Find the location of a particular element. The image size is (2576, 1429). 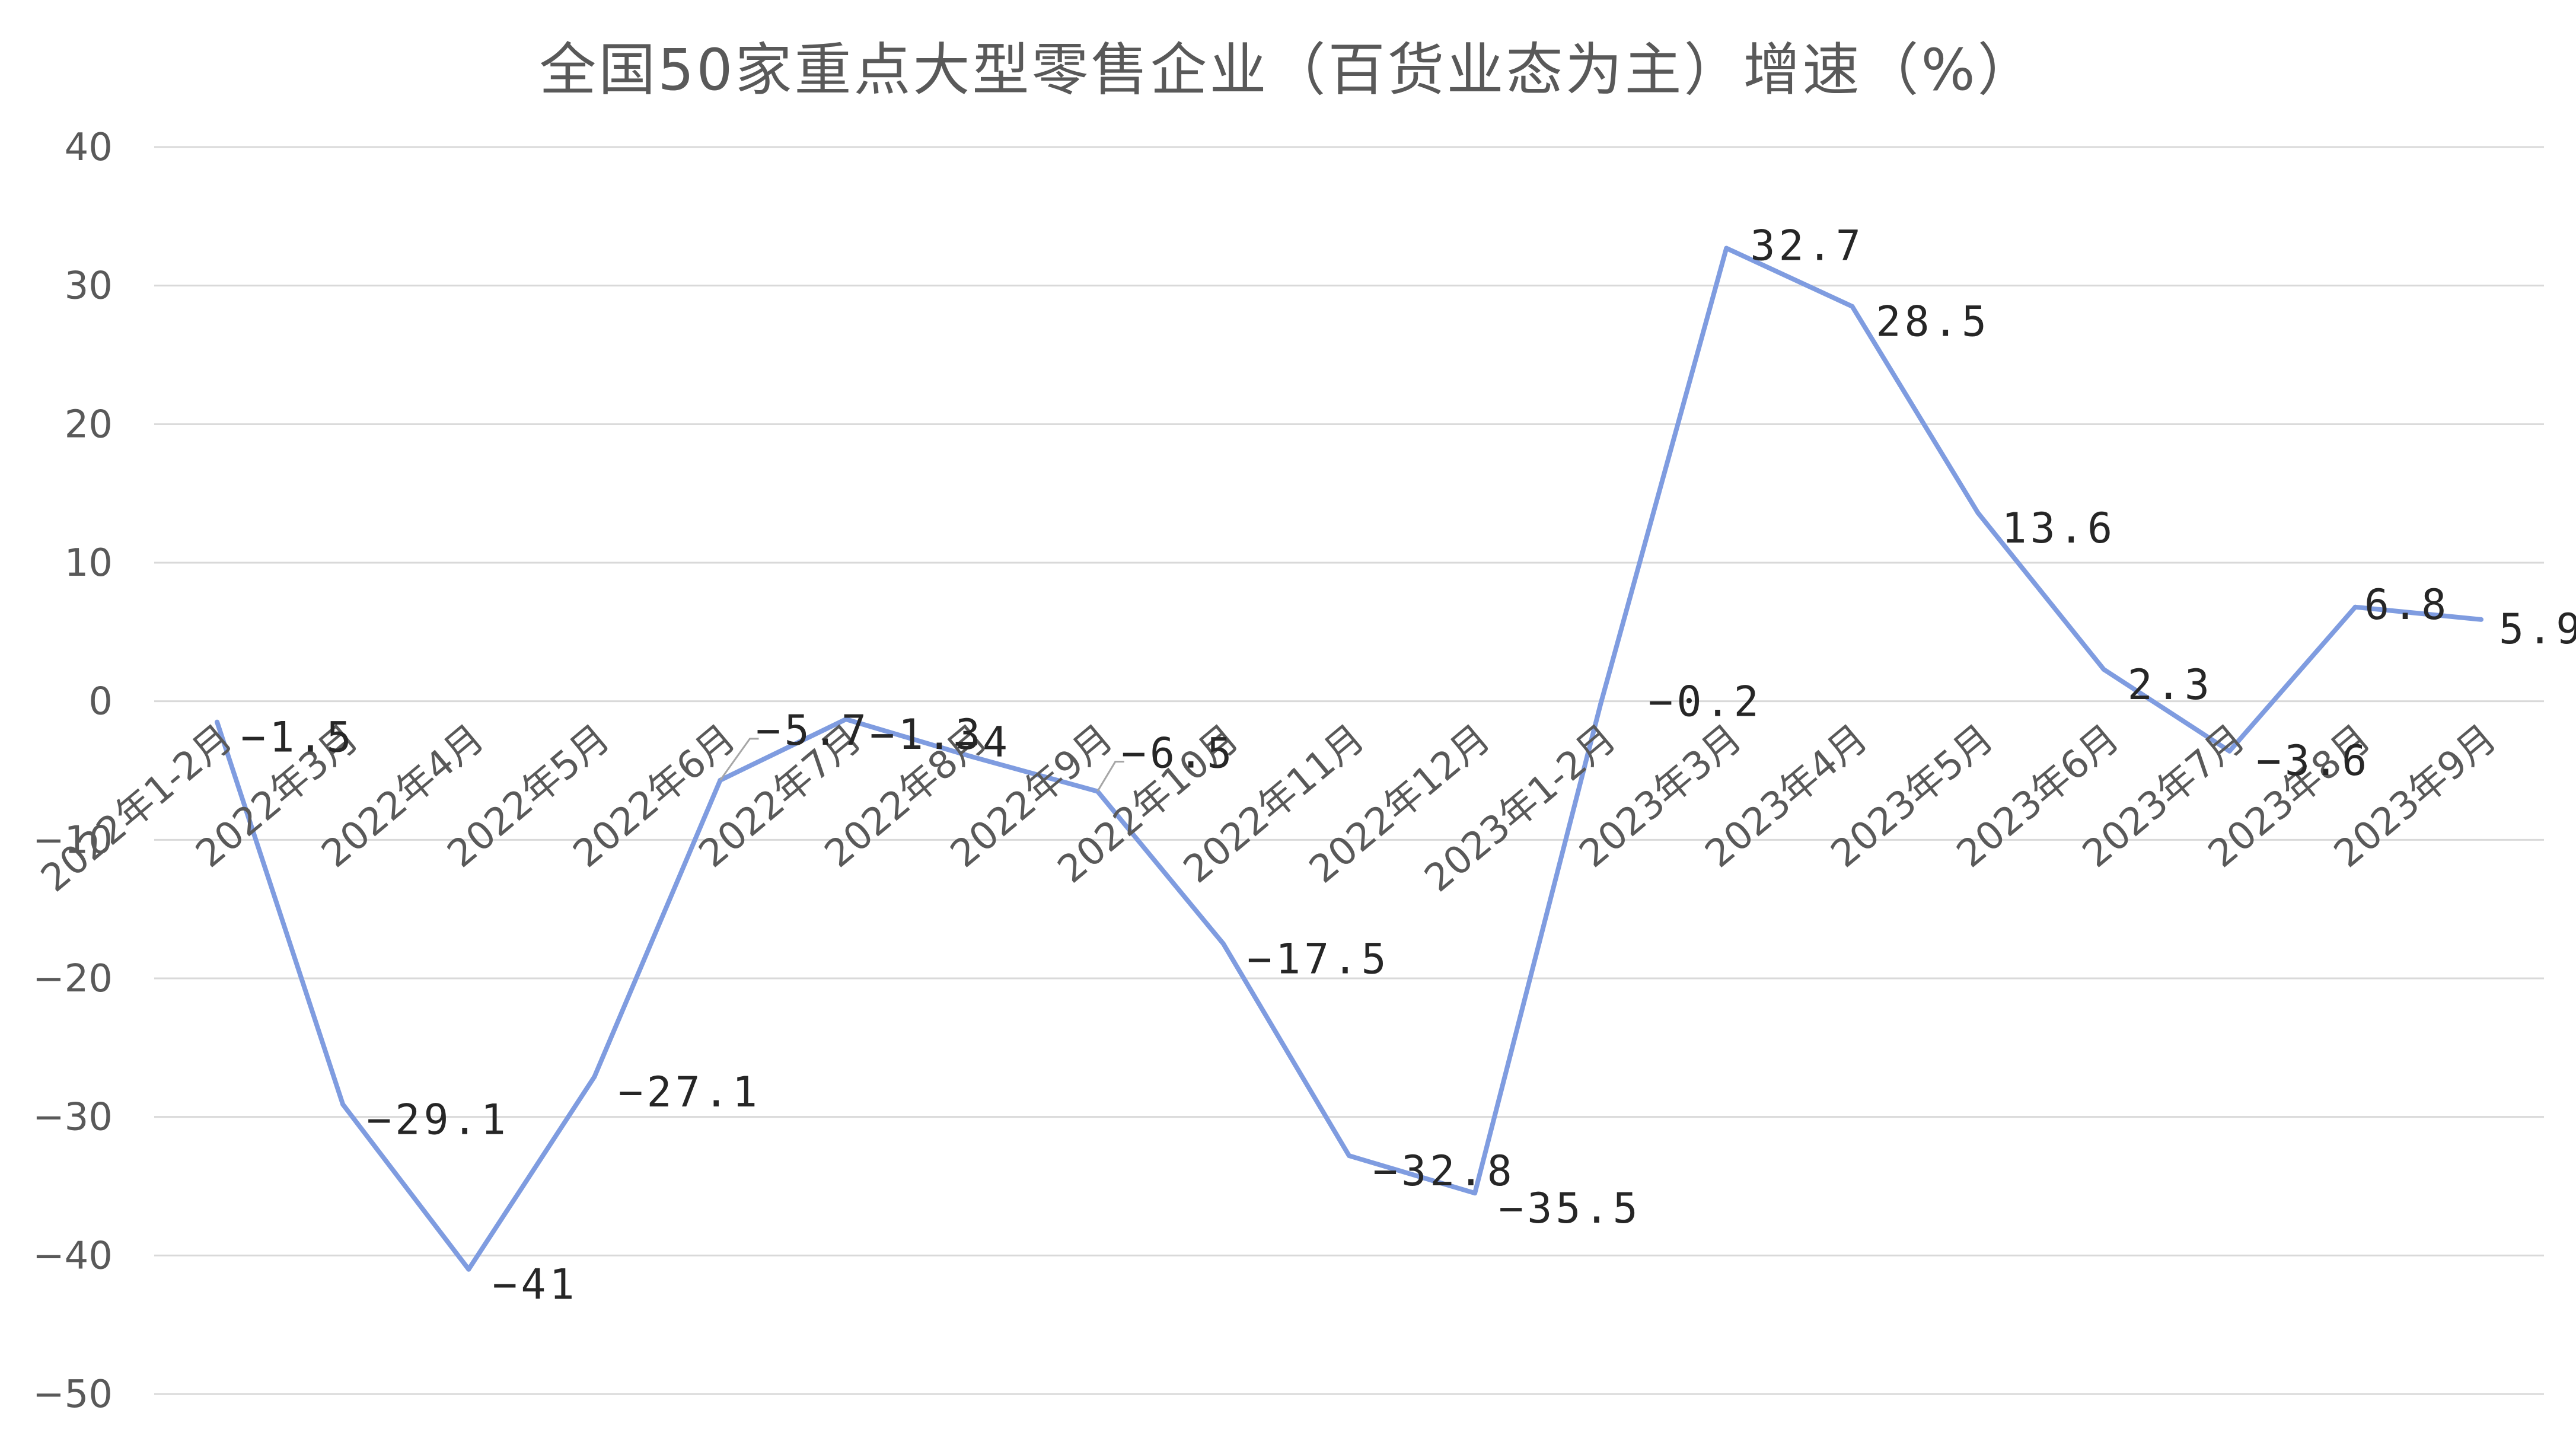

data-label: 6.8 is located at coordinates (2407, 604).